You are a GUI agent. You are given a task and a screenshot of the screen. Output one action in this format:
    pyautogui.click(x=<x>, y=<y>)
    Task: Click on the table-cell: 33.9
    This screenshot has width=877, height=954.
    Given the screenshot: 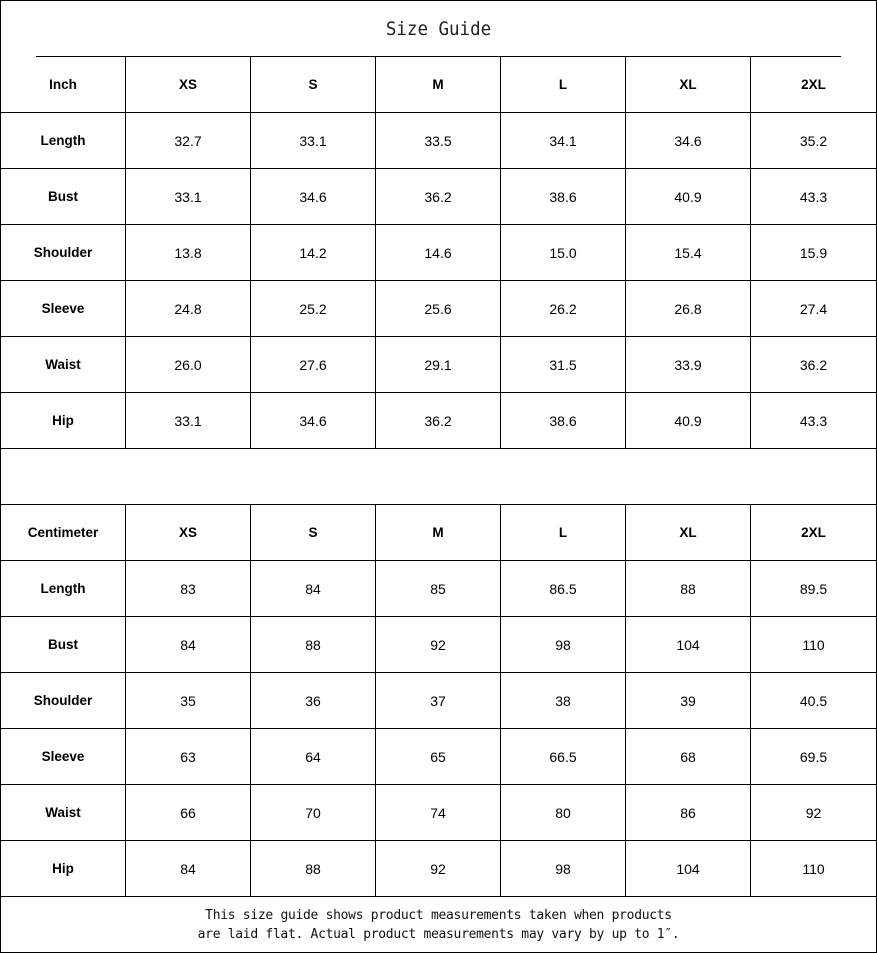 What is the action you would take?
    pyautogui.click(x=688, y=364)
    